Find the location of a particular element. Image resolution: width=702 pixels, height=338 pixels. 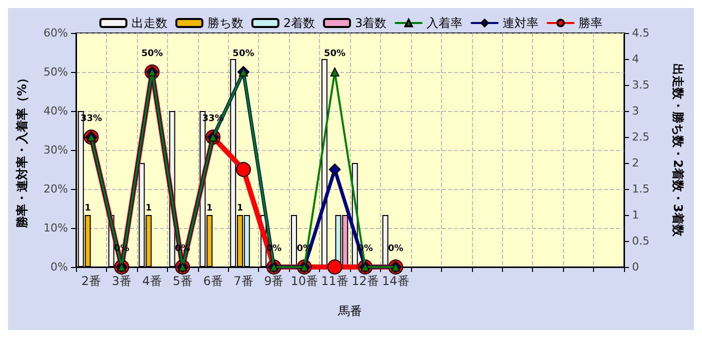

y2-tick-label: 2.5 is located at coordinates (641, 137).